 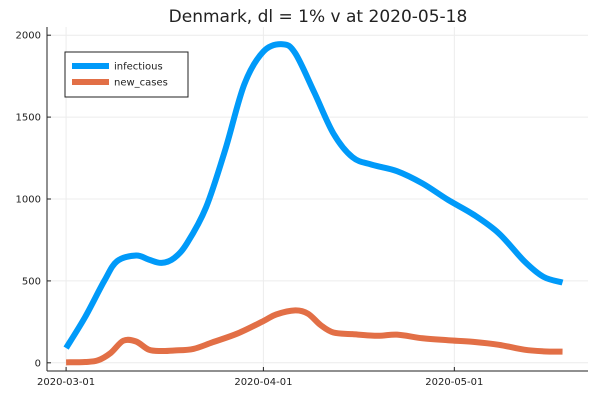 What do you see at coordinates (28, 118) in the screenshot?
I see `y-tick-label: 1500` at bounding box center [28, 118].